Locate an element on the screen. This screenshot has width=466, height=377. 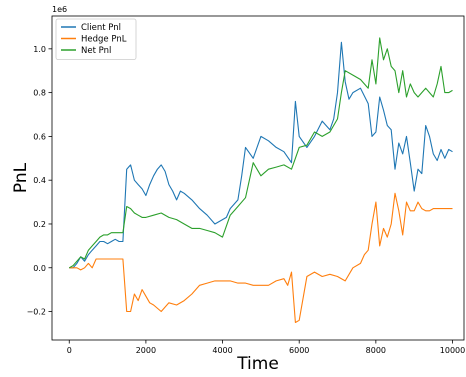
y-tick-label: −0.2 is located at coordinates (36, 312).